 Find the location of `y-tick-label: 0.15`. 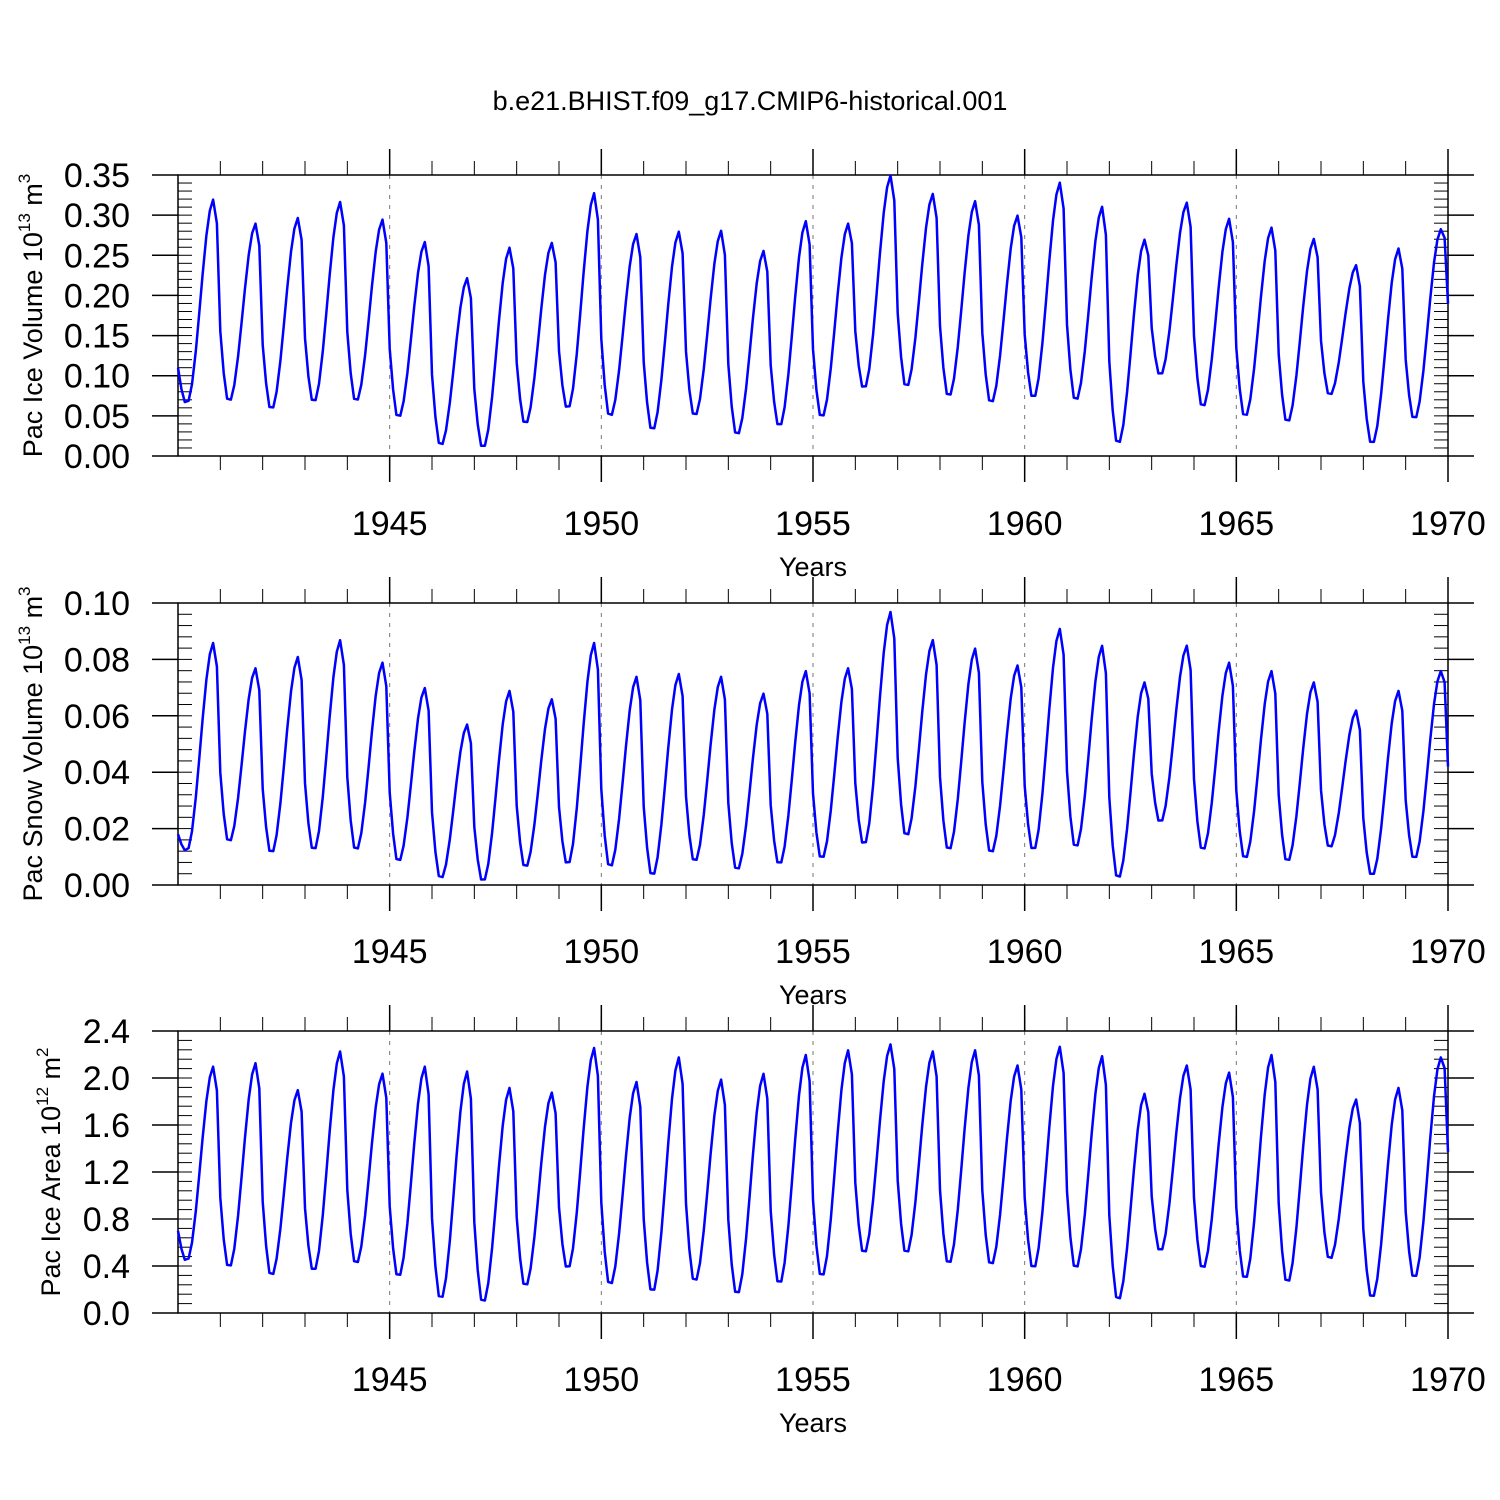

y-tick-label: 0.15 is located at coordinates (97, 337).